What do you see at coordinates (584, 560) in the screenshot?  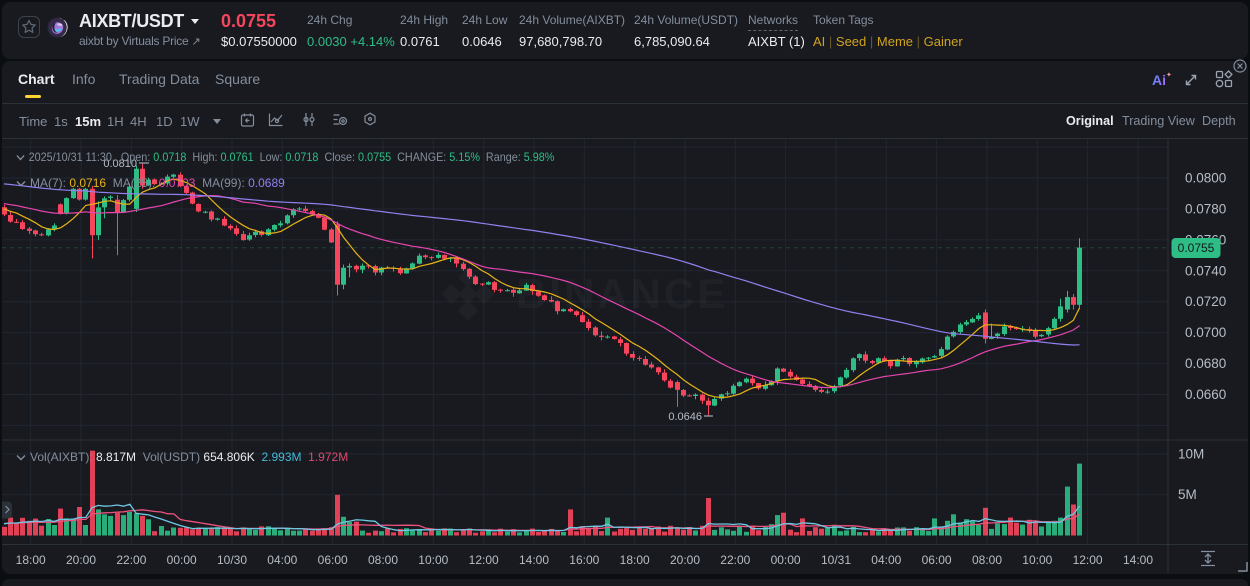 I see `svg-text: 16:00` at bounding box center [584, 560].